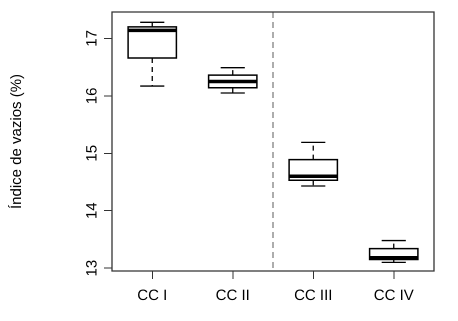  What do you see at coordinates (16, 142) in the screenshot?
I see `y-axis-title: Índice de vazios (%)` at bounding box center [16, 142].